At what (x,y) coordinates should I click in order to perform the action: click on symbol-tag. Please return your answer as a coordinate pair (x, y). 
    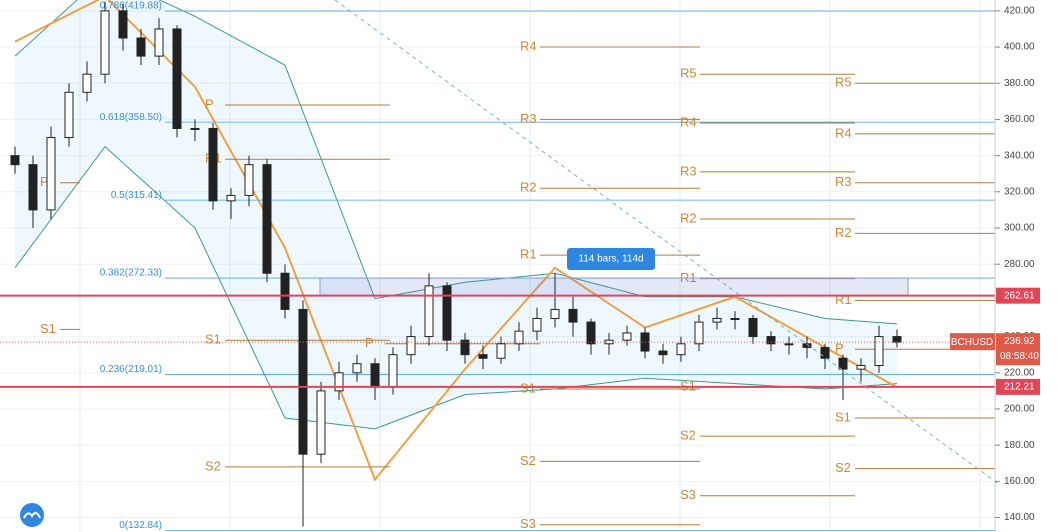
    Looking at the image, I should click on (972, 342).